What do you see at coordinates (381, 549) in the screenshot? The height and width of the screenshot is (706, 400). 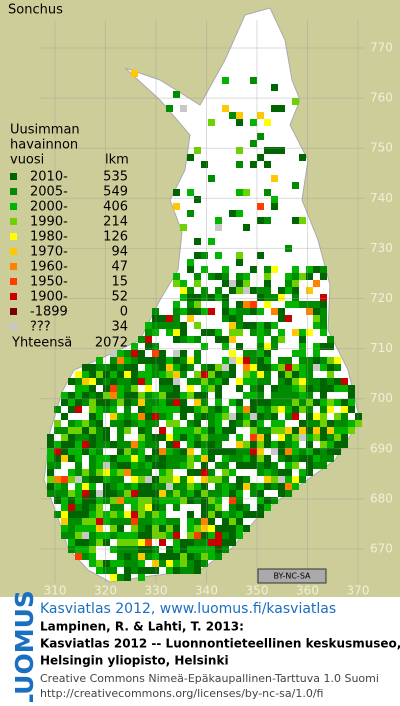 I see `y-label: 670` at bounding box center [381, 549].